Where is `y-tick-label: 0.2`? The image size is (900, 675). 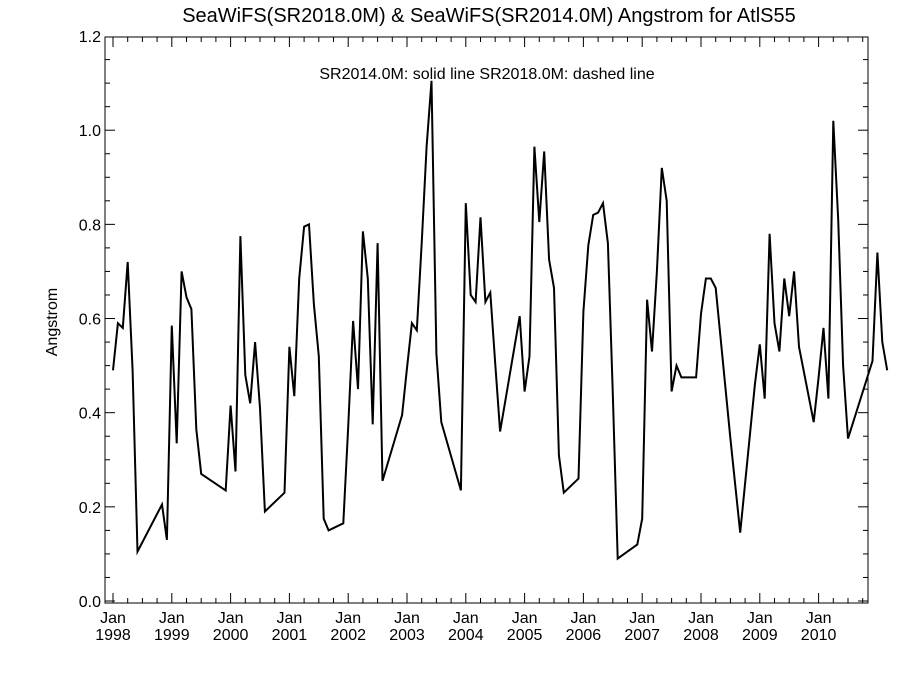 y-tick-label: 0.2 is located at coordinates (90, 508).